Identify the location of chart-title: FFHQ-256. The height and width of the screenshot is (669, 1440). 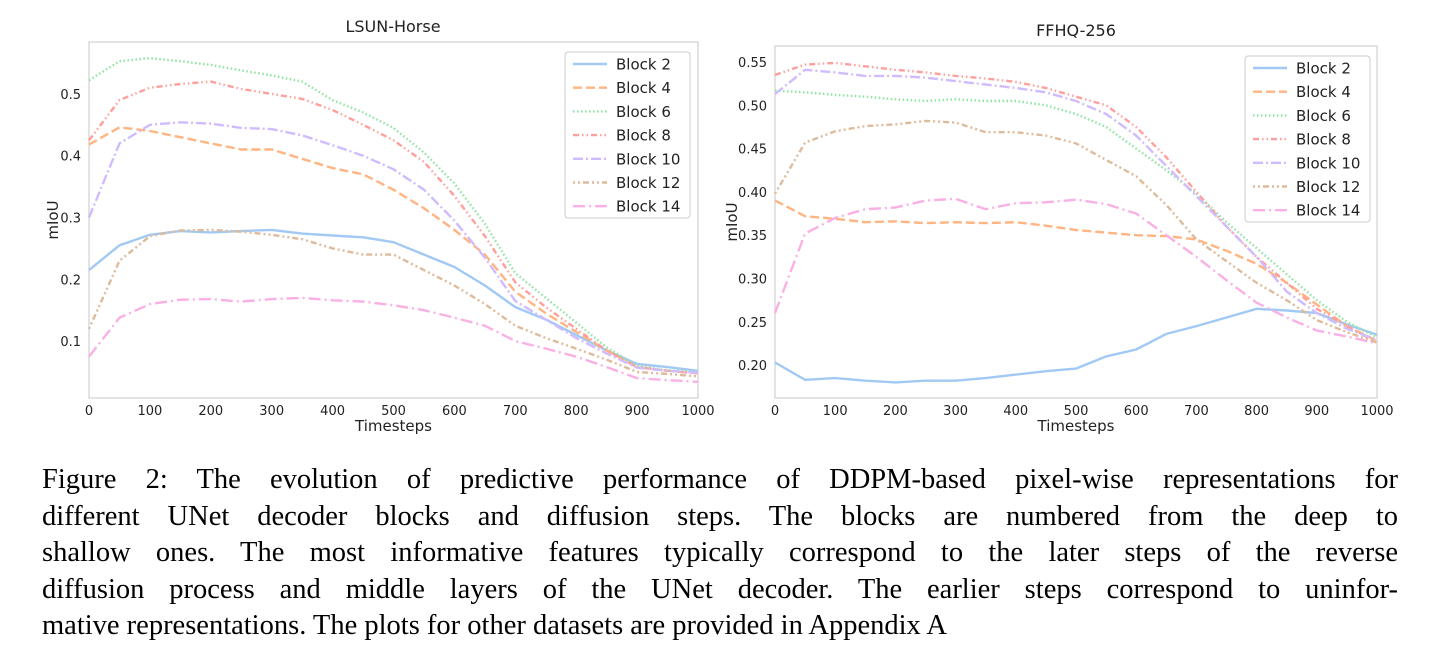
(1076, 30).